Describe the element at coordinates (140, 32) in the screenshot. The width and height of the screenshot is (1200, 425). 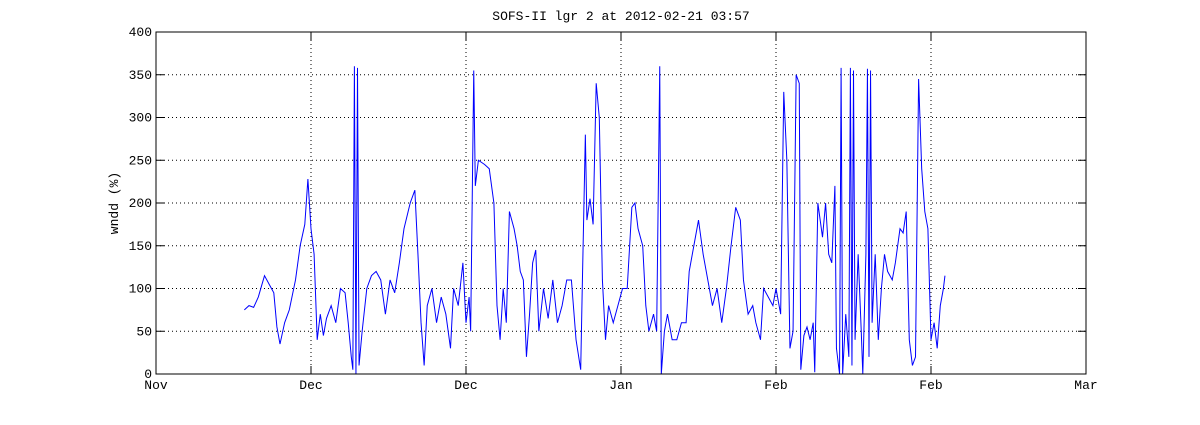
I see `y-tick-label: 400` at that location.